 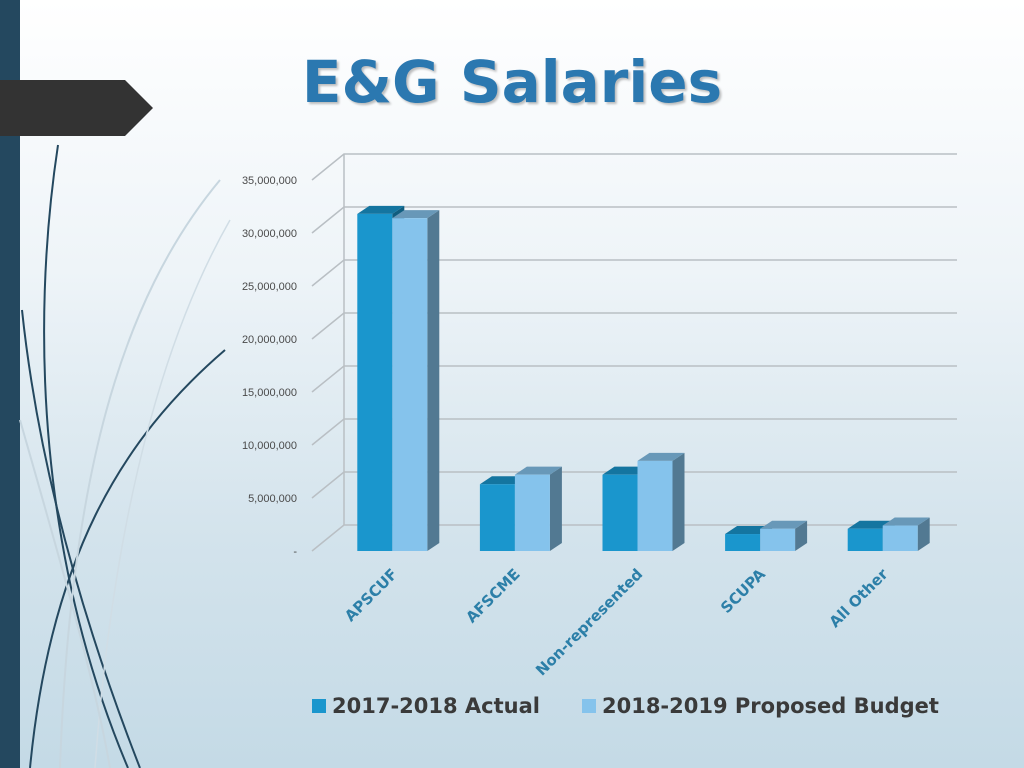 I want to click on bar-afscme-proposed, so click(x=538, y=508).